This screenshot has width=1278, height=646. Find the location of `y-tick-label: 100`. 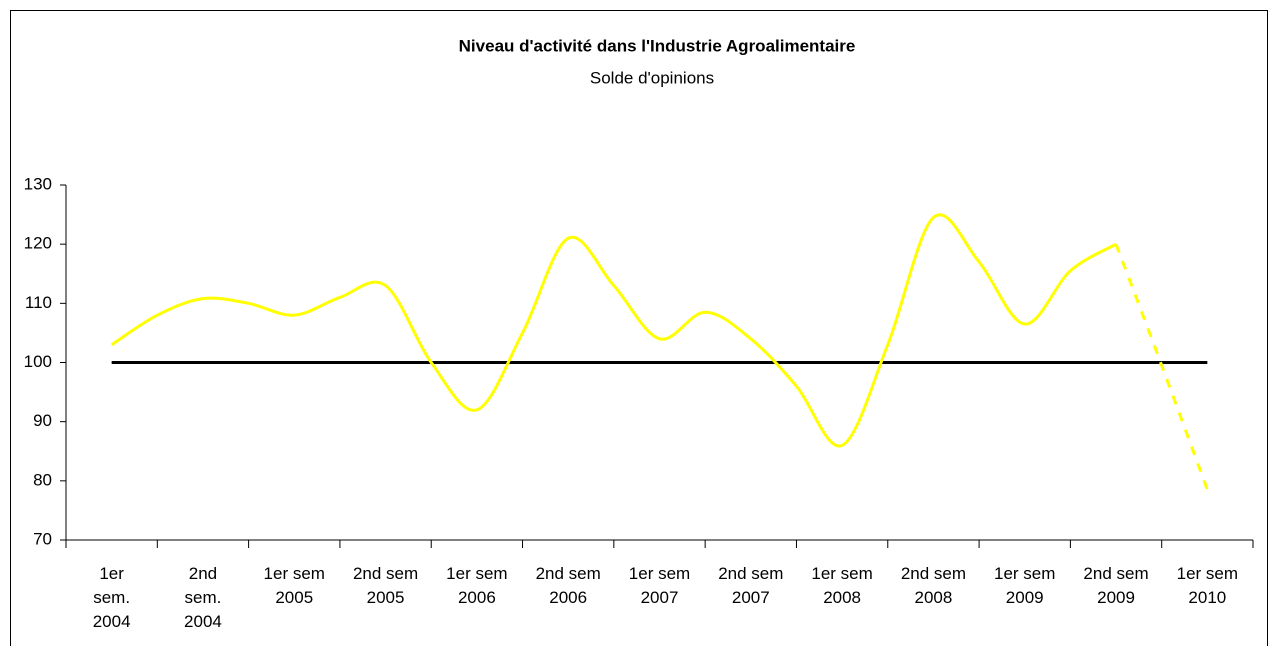

y-tick-label: 100 is located at coordinates (38, 361).